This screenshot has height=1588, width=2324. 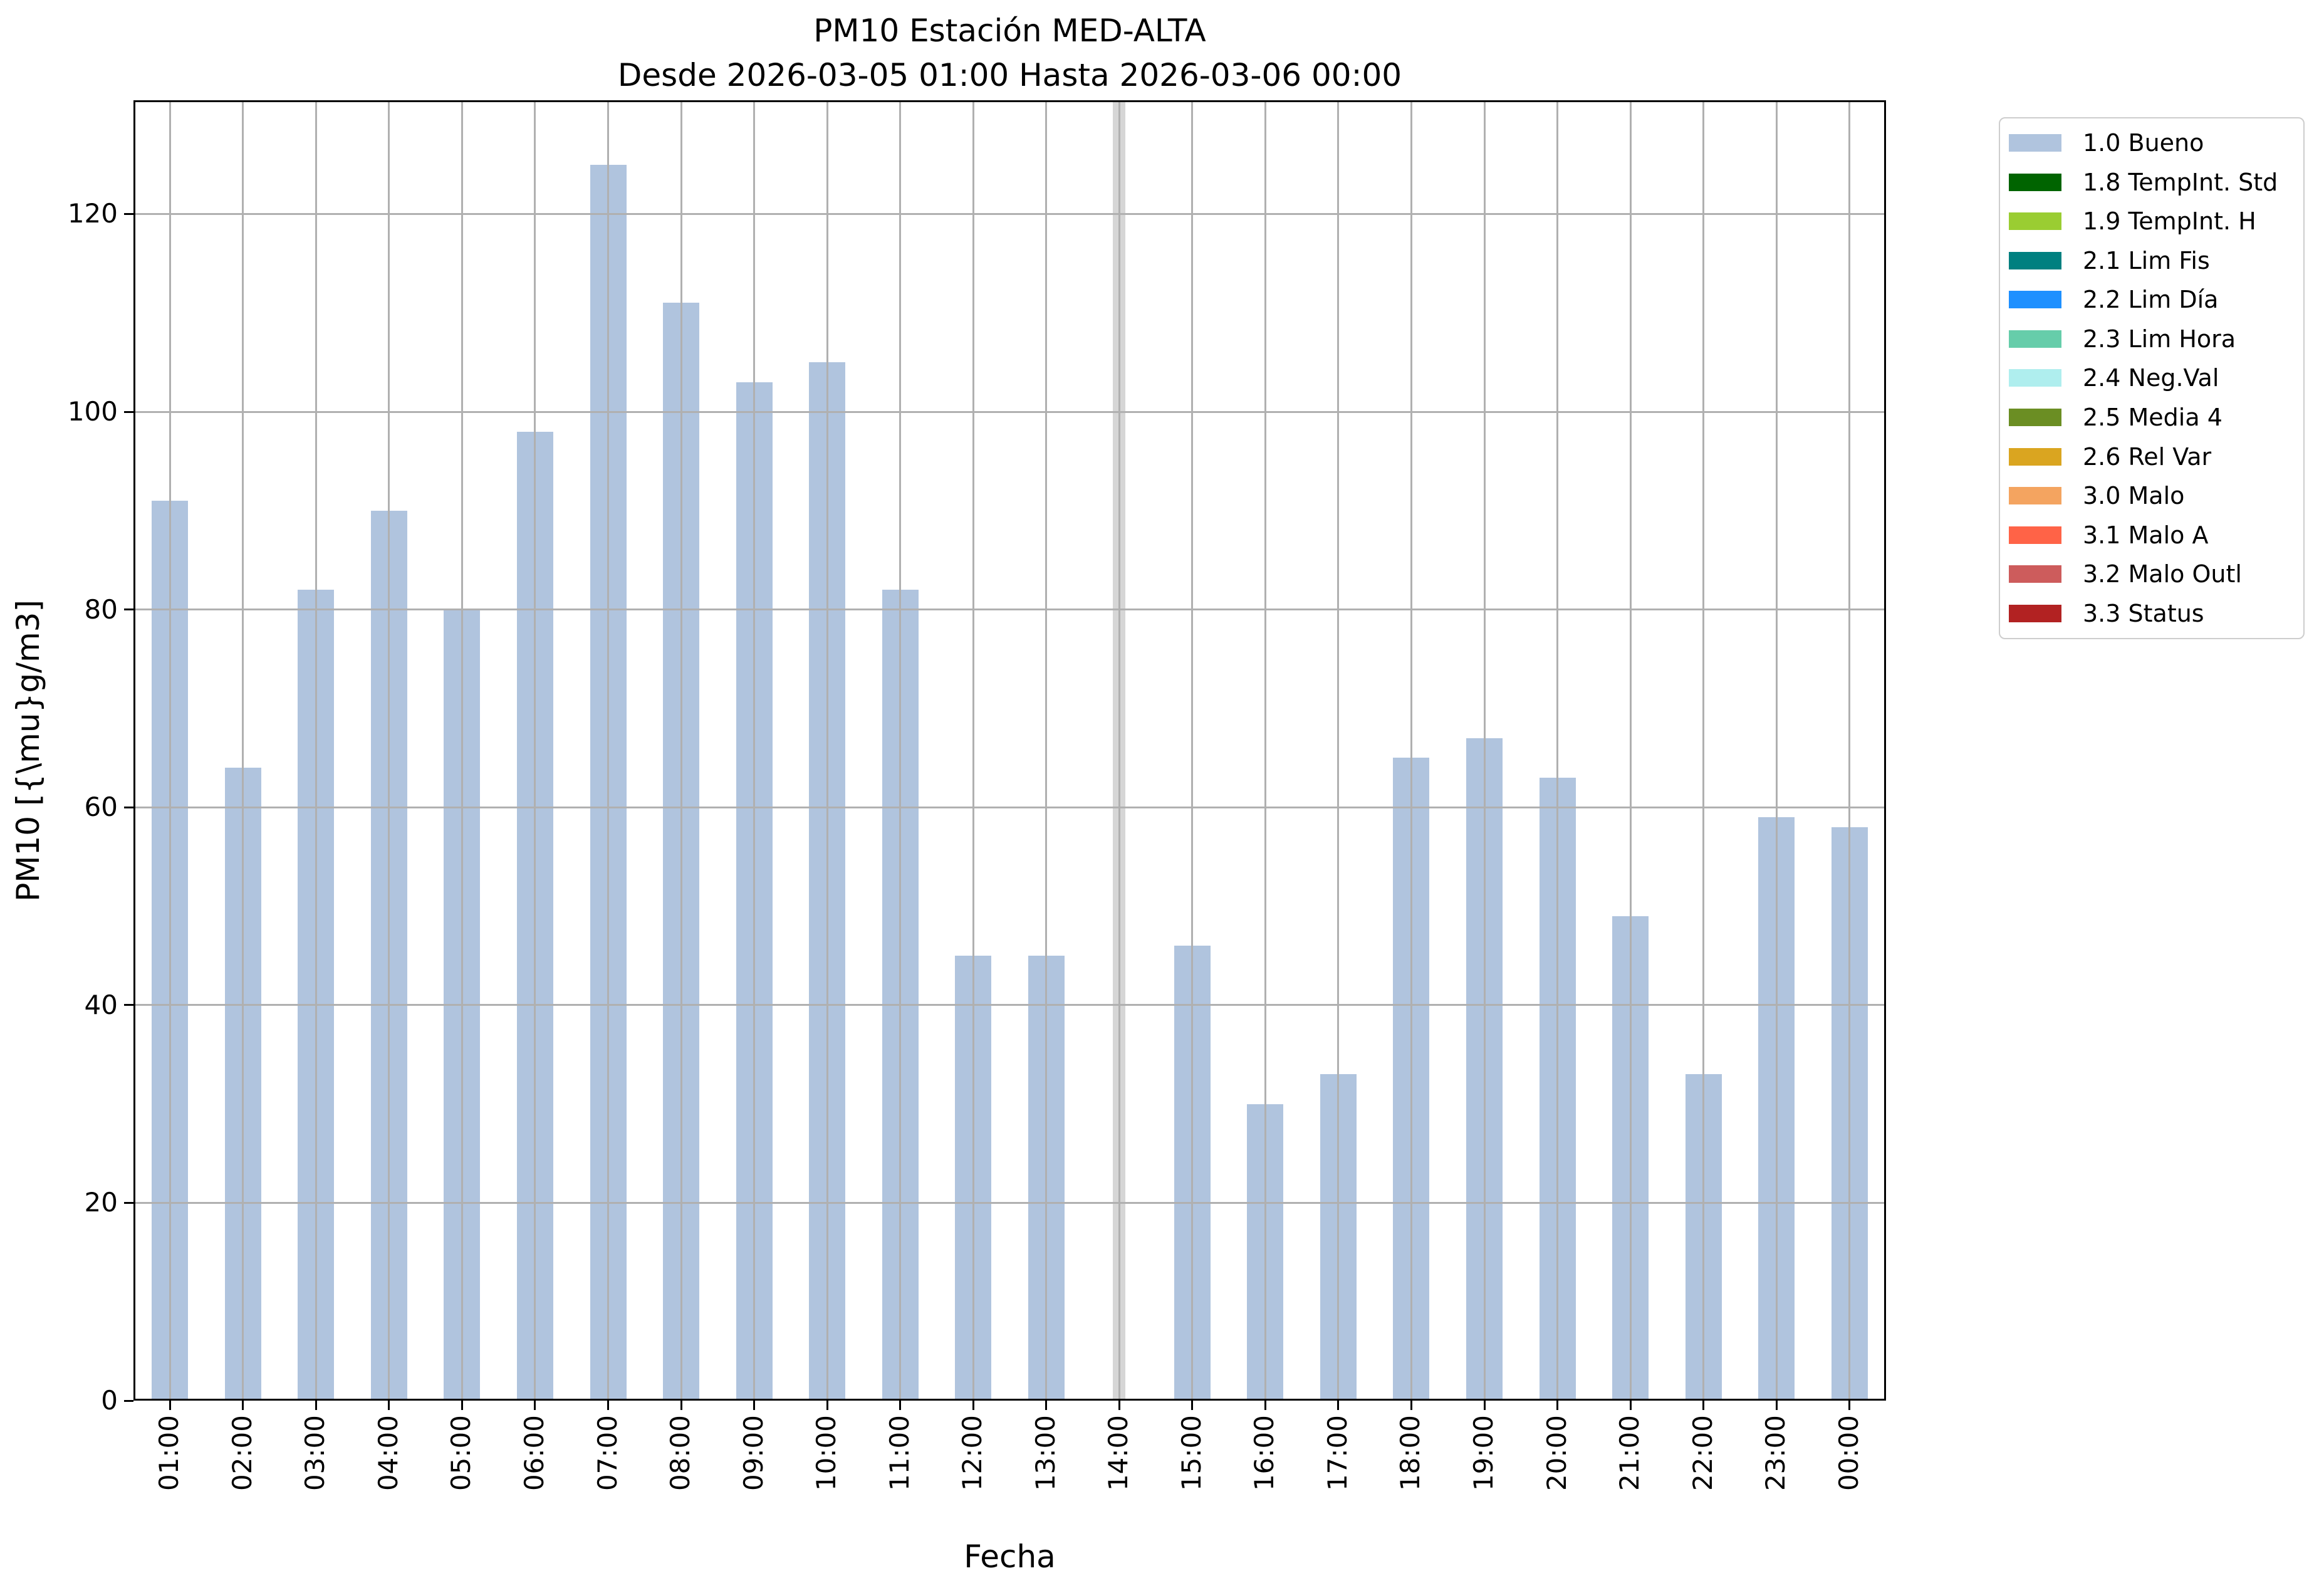 What do you see at coordinates (754, 751) in the screenshot?
I see `x-gridline-09:00` at bounding box center [754, 751].